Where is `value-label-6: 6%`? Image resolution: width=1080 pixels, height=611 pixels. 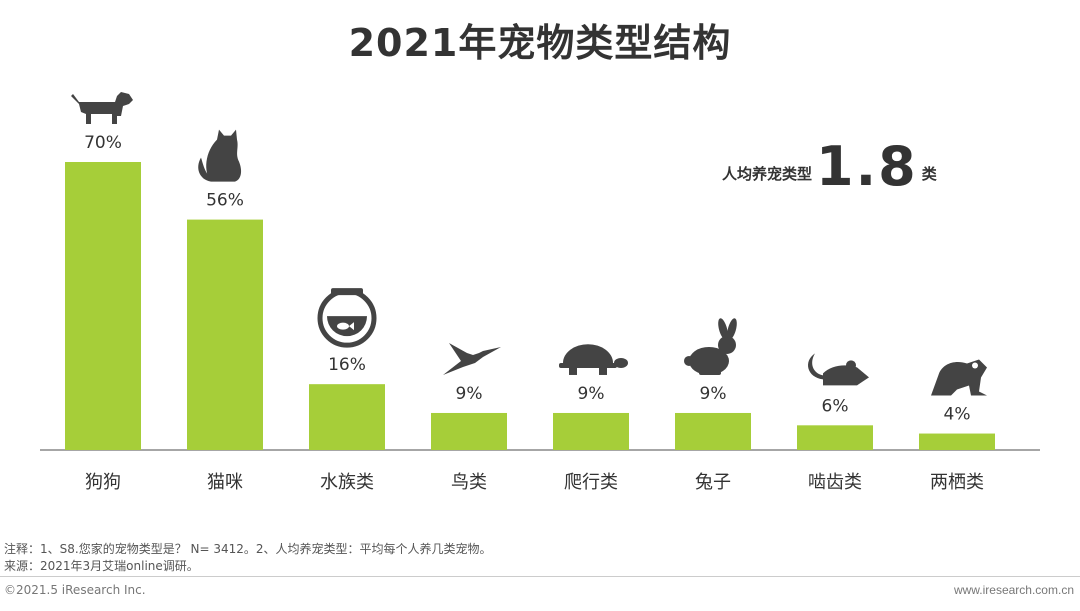 value-label-6: 6% is located at coordinates (835, 406).